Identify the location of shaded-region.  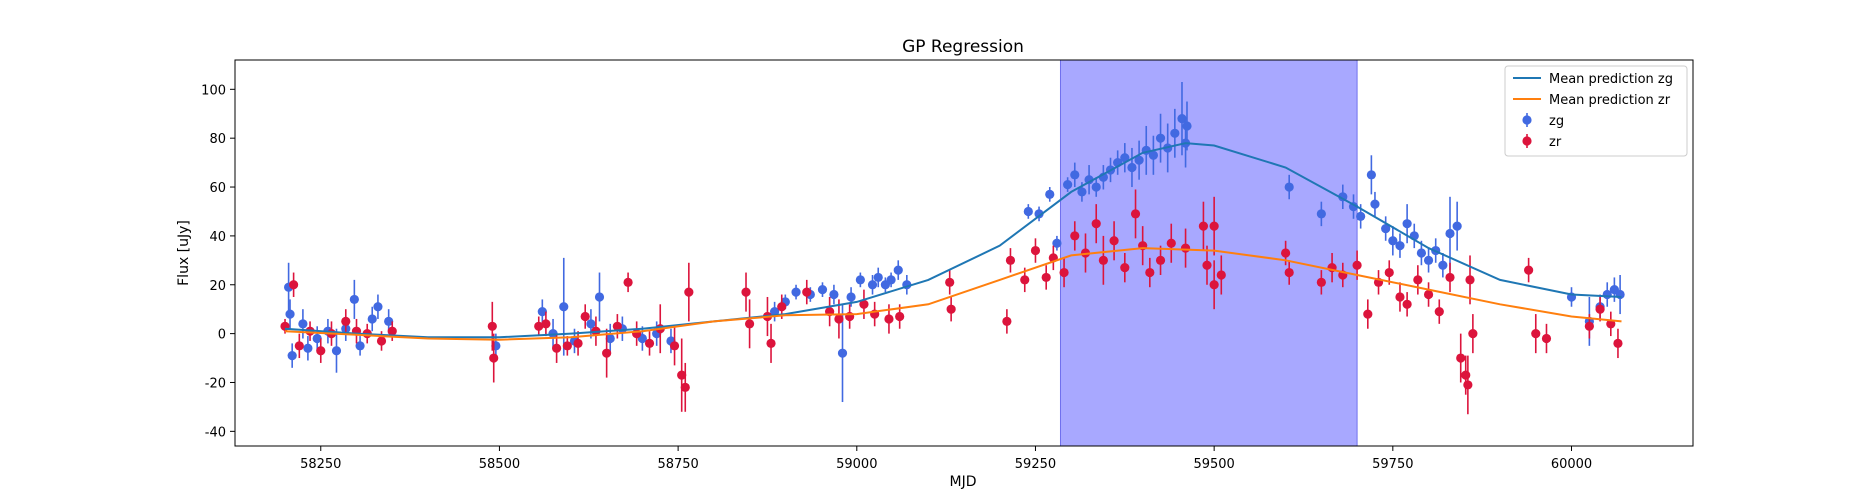
(1208, 253).